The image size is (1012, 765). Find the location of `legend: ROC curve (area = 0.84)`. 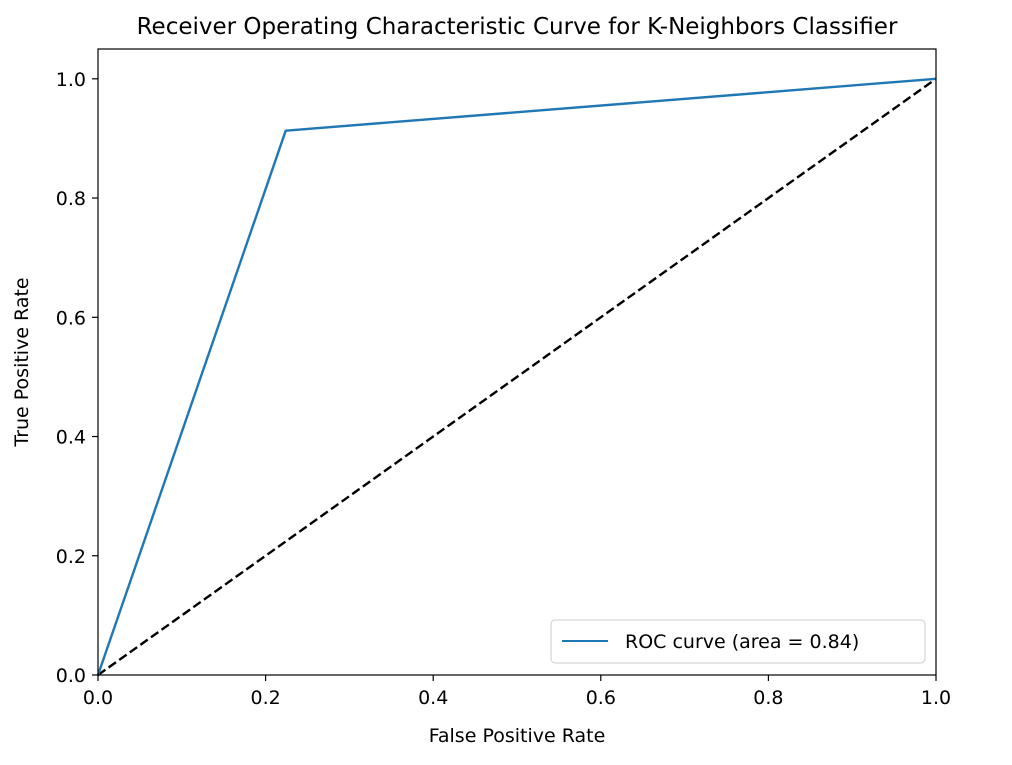

legend: ROC curve (area = 0.84) is located at coordinates (738, 641).